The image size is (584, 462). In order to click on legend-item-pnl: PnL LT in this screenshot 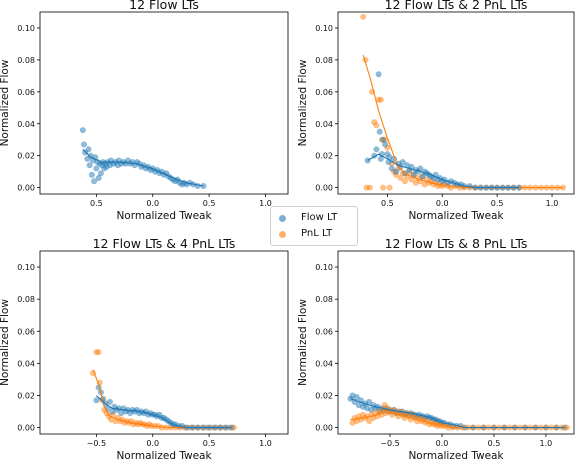, I will do `click(314, 235)`.